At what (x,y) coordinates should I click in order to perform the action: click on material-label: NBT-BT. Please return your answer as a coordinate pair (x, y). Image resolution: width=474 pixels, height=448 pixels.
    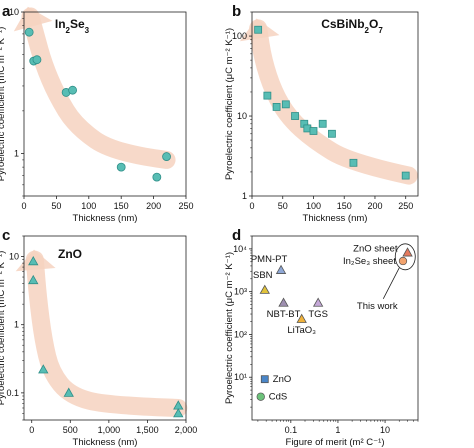
    Looking at the image, I should click on (284, 314).